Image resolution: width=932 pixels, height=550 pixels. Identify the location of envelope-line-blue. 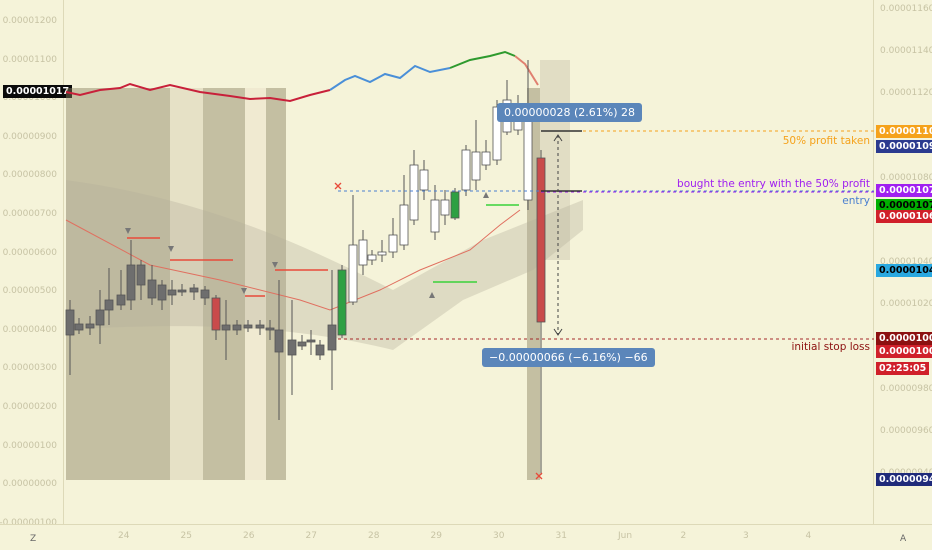
(390, 77).